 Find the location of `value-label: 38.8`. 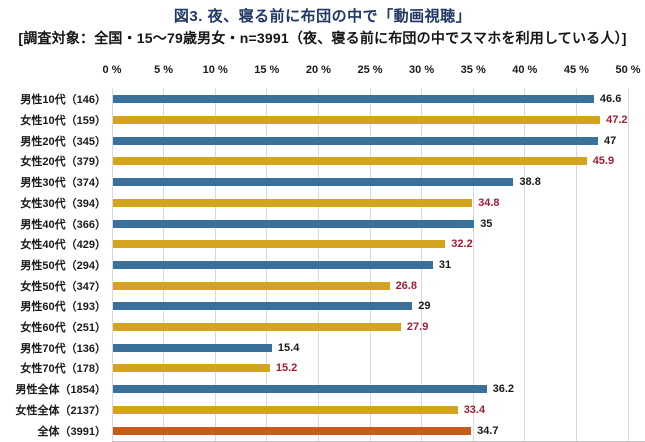

value-label: 38.8 is located at coordinates (530, 182).